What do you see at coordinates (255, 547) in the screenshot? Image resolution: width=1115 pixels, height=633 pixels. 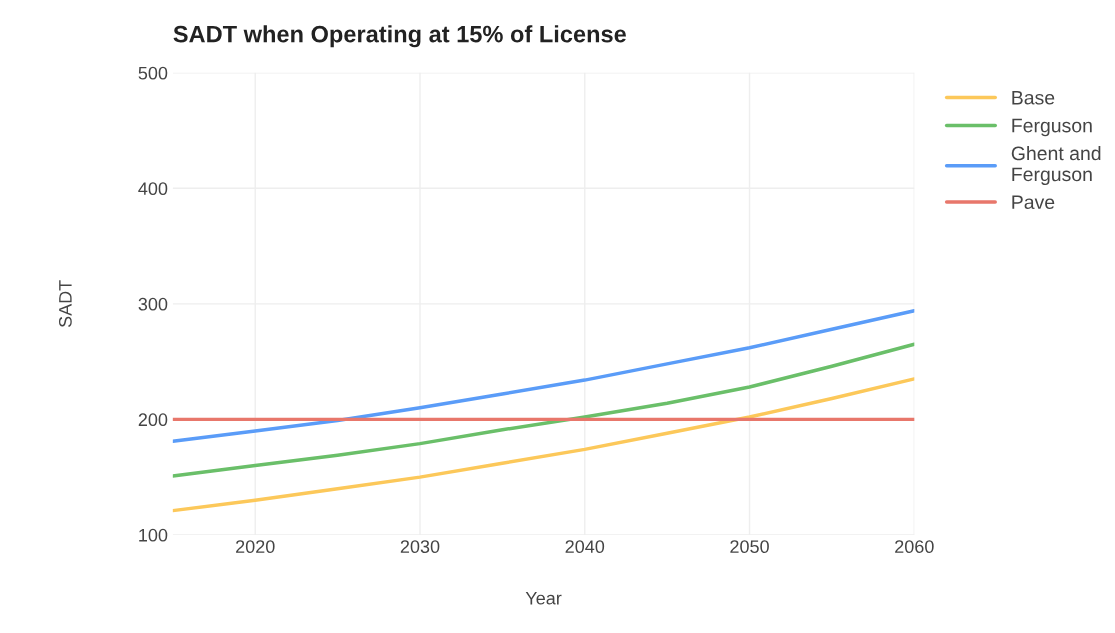 I see `x-tick-label: 2020` at bounding box center [255, 547].